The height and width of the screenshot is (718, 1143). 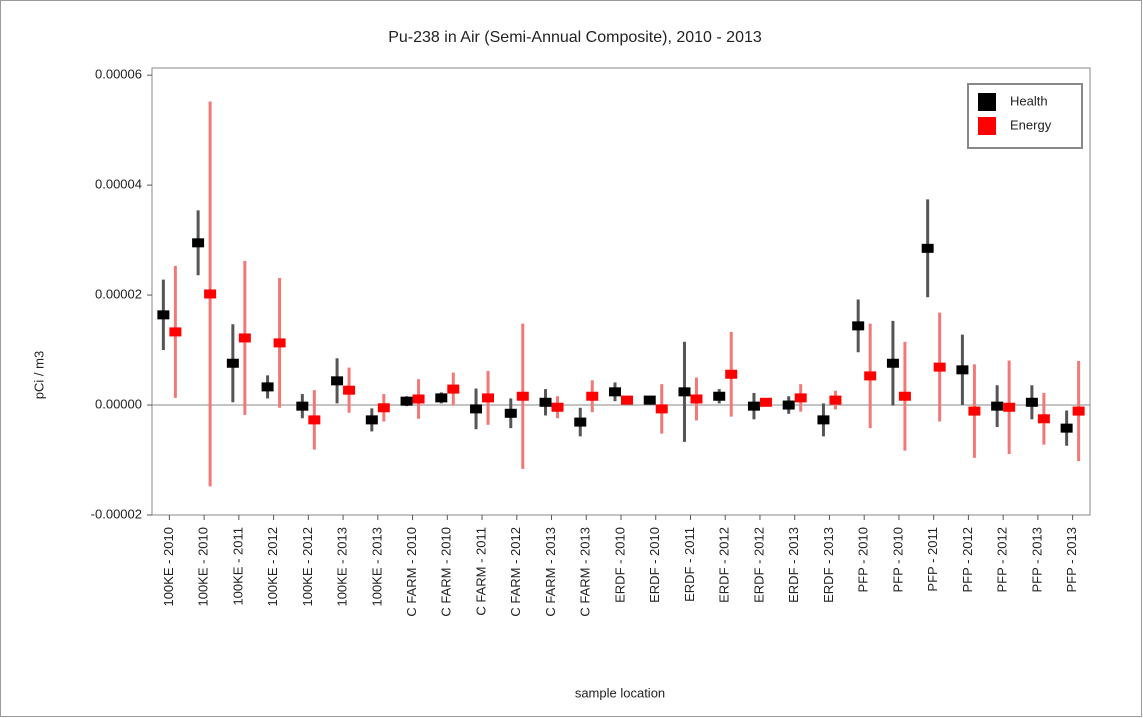 I want to click on y-tick-label: 0.00006, so click(x=118, y=74).